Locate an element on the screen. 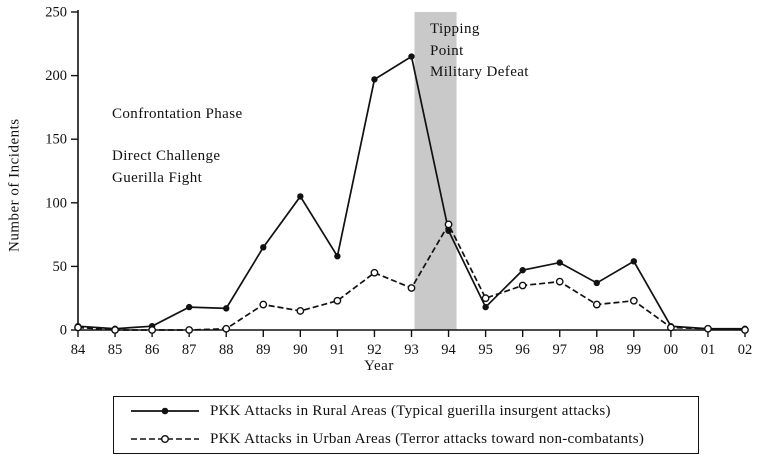  x-axis-title: Year is located at coordinates (379, 366).